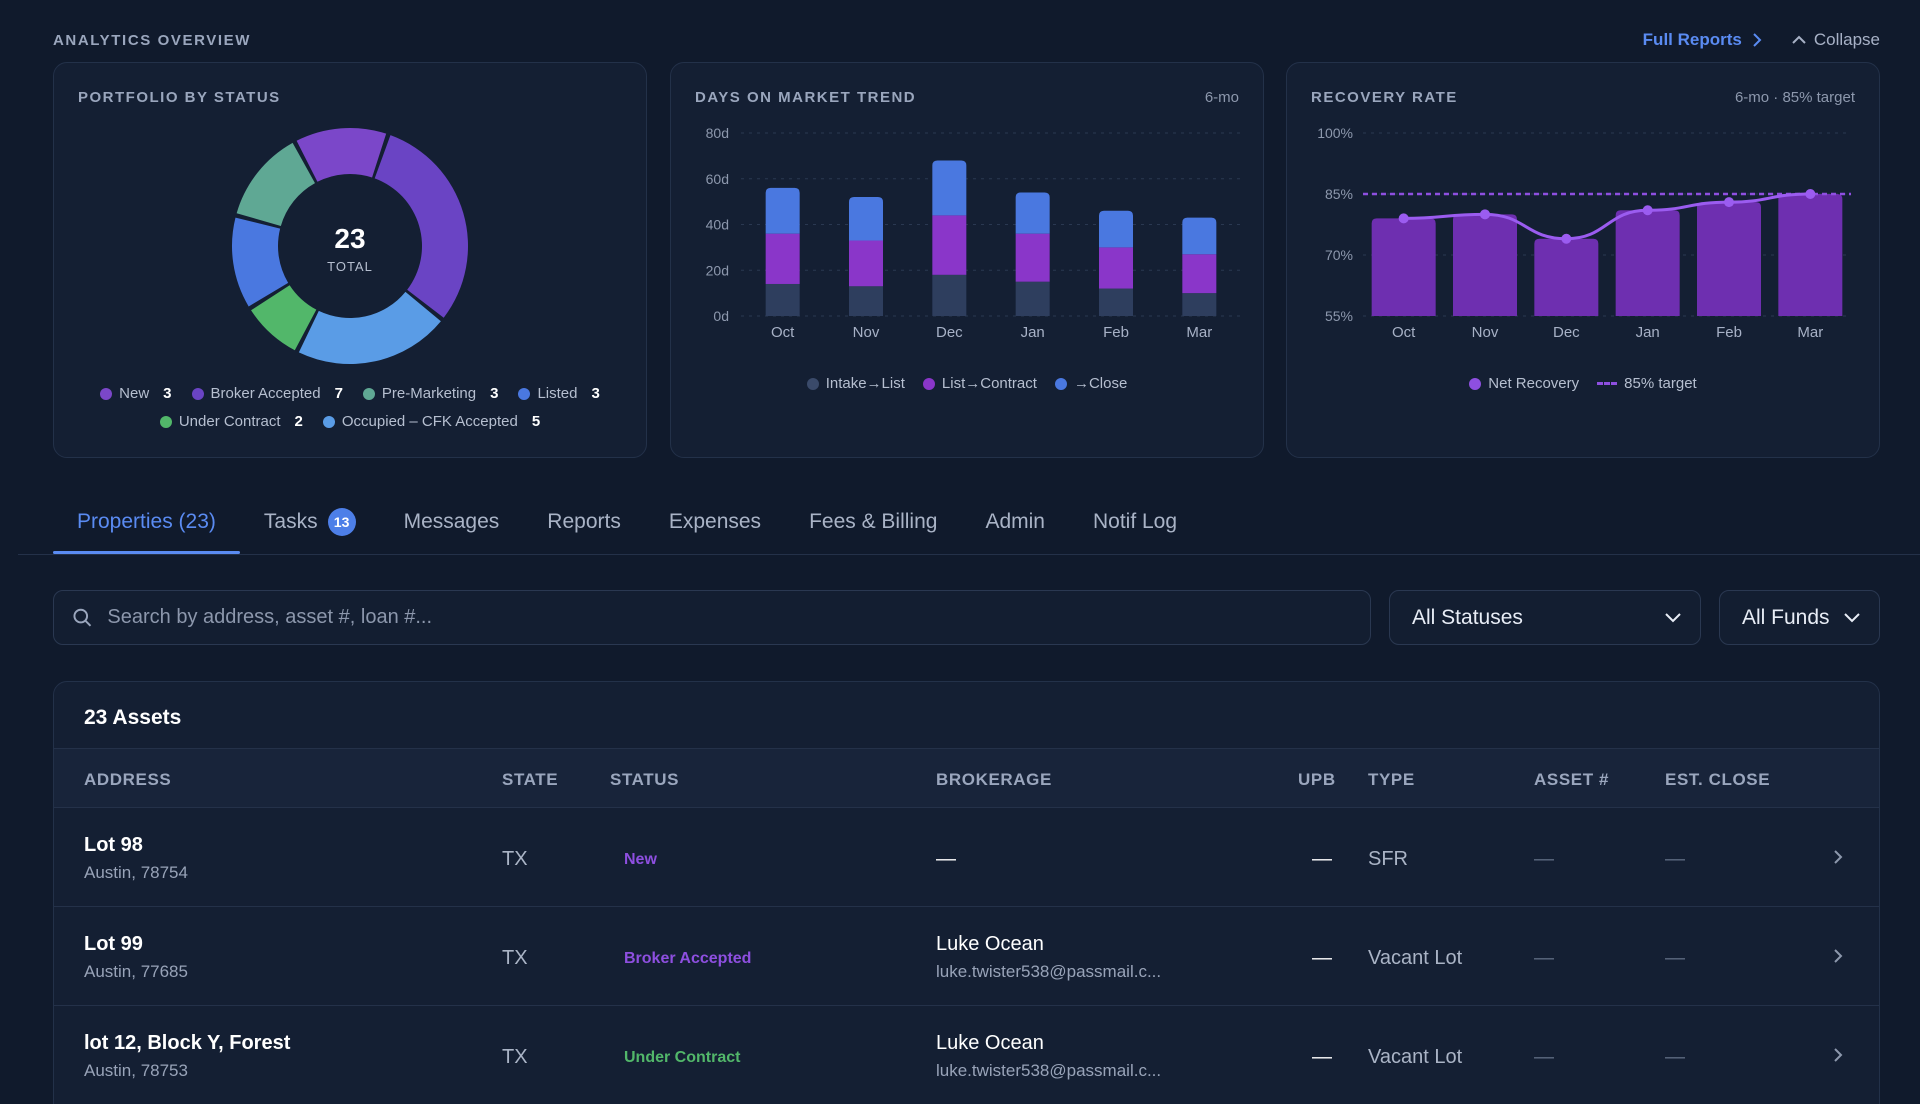 The image size is (1920, 1104). I want to click on legend-broker-accepted: Broker Accepted 7, so click(267, 393).